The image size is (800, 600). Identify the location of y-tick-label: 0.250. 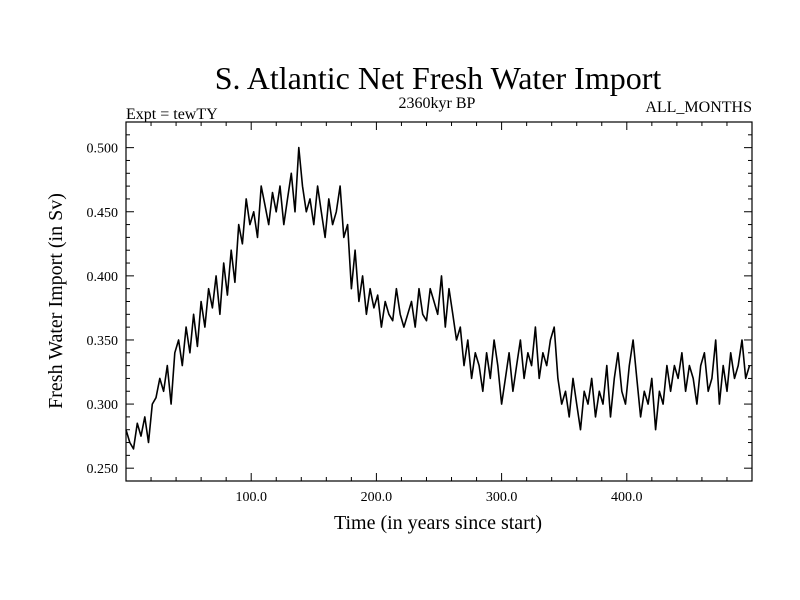
(103, 469).